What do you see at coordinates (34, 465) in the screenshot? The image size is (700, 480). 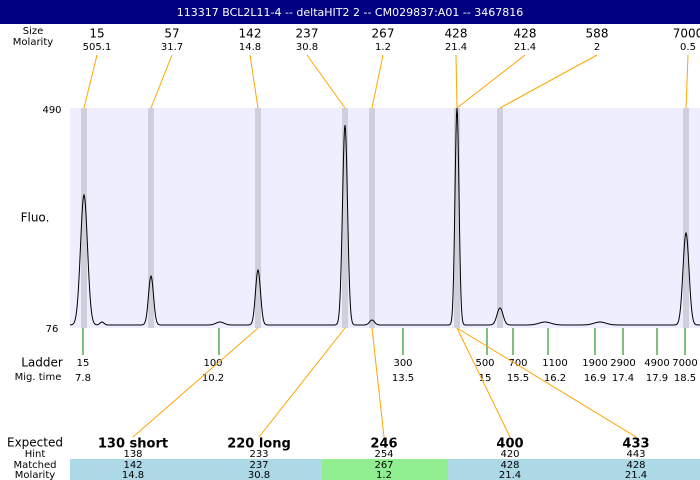 I see `row-label: Matched` at bounding box center [34, 465].